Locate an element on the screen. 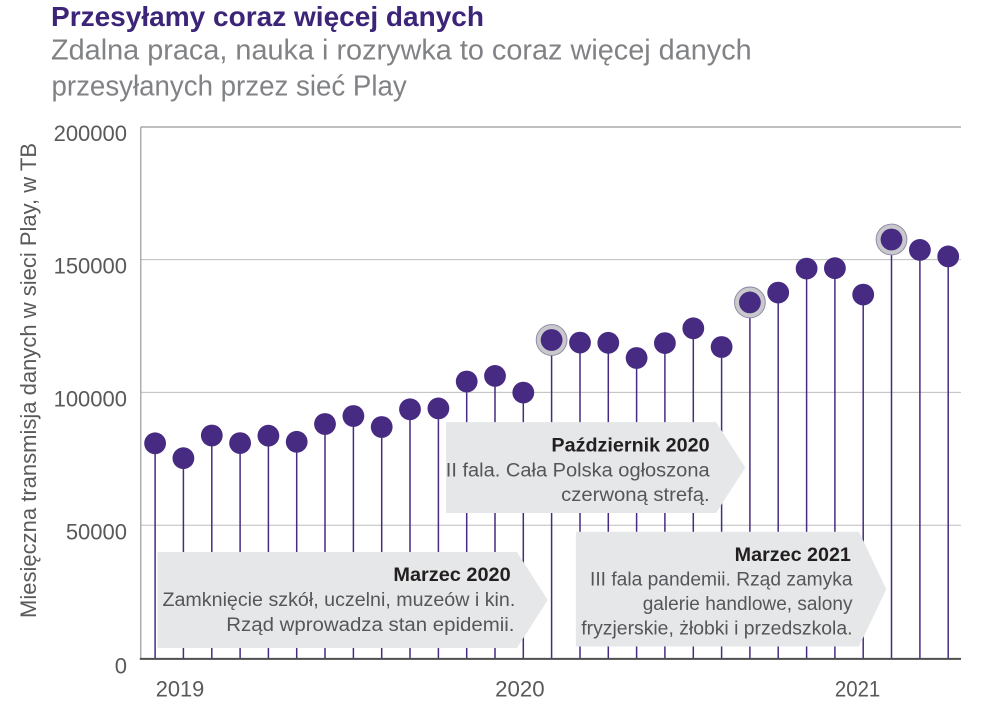 The image size is (991, 712). svg-text:fryzjerskie, żłobki i przedszk: fryzjerskie, żłobki i przedszkola. is located at coordinates (716, 629).